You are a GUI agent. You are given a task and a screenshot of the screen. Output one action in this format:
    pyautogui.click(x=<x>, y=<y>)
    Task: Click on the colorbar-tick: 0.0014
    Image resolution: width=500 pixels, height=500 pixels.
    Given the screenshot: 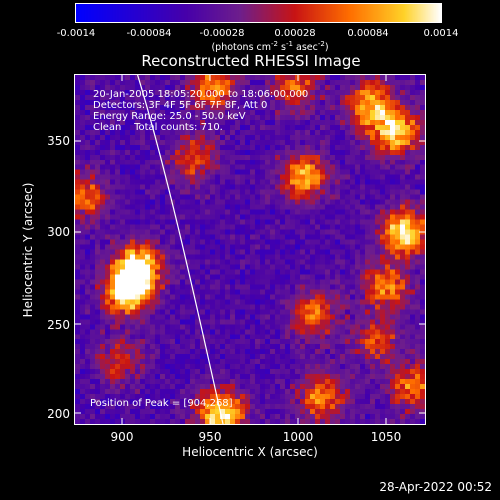 What is the action you would take?
    pyautogui.click(x=441, y=33)
    